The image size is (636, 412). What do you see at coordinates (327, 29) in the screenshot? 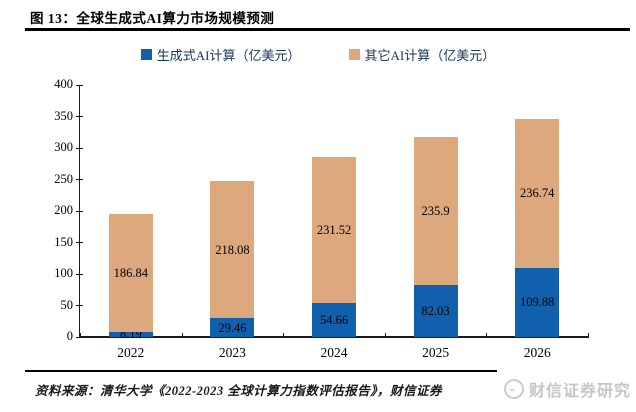
I see `title-divider` at bounding box center [327, 29].